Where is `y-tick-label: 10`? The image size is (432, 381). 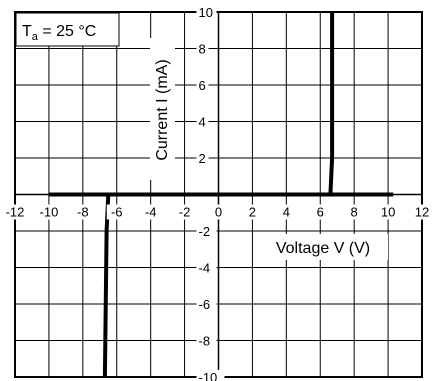
y-tick-label: 10 is located at coordinates (206, 12).